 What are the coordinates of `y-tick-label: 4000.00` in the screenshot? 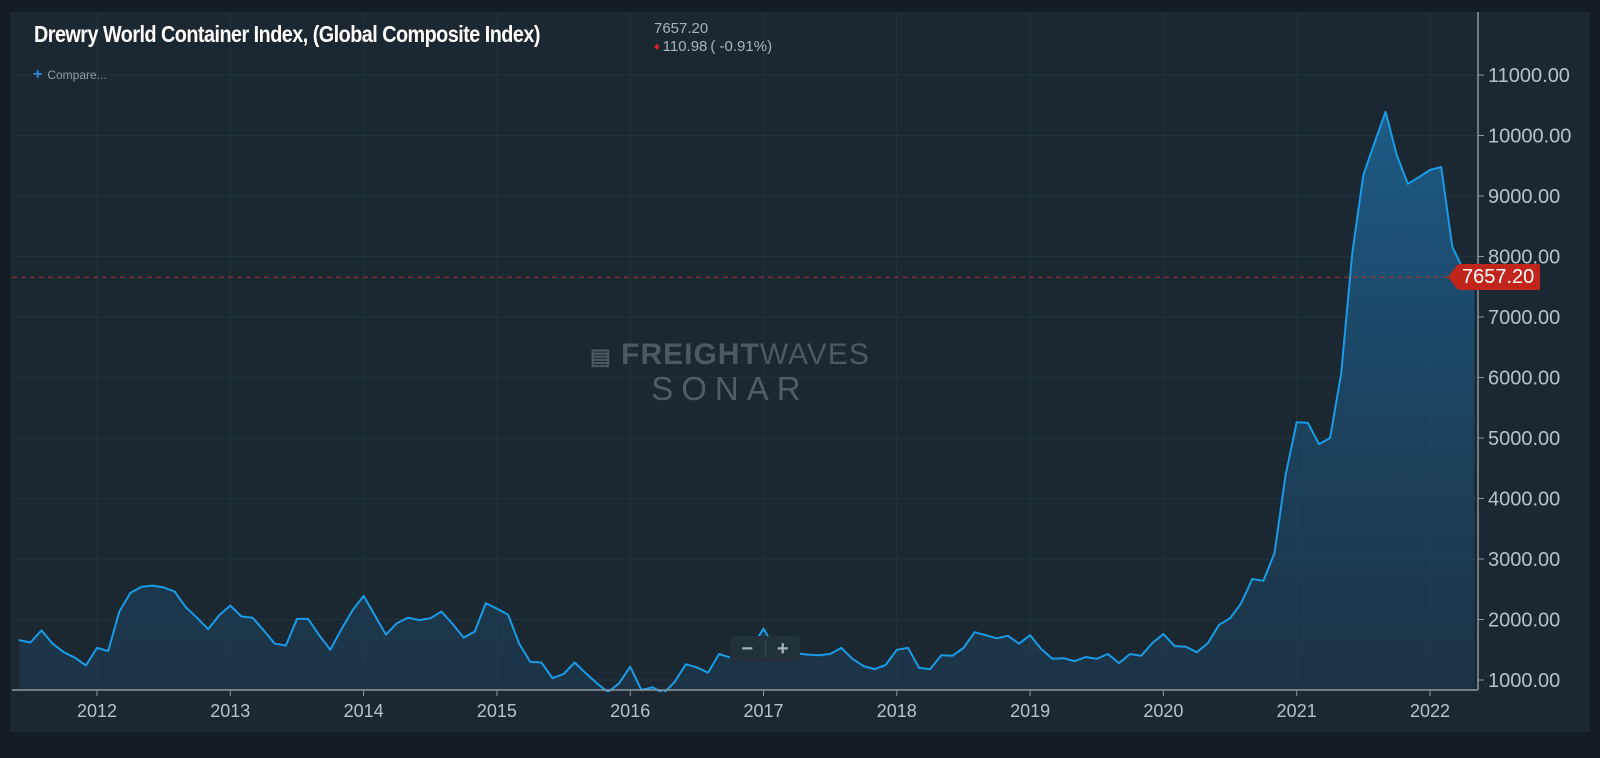 It's located at (1524, 500).